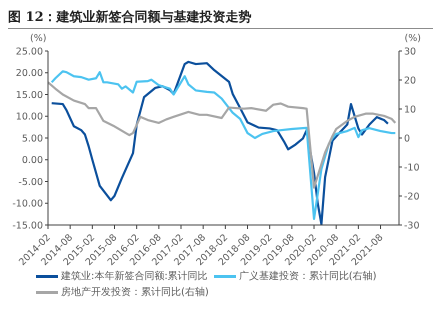 This screenshot has height=321, width=441. Describe the element at coordinates (307, 276) in the screenshot. I see `legend-label: 广义基建投资：累计同比(右轴)` at that location.